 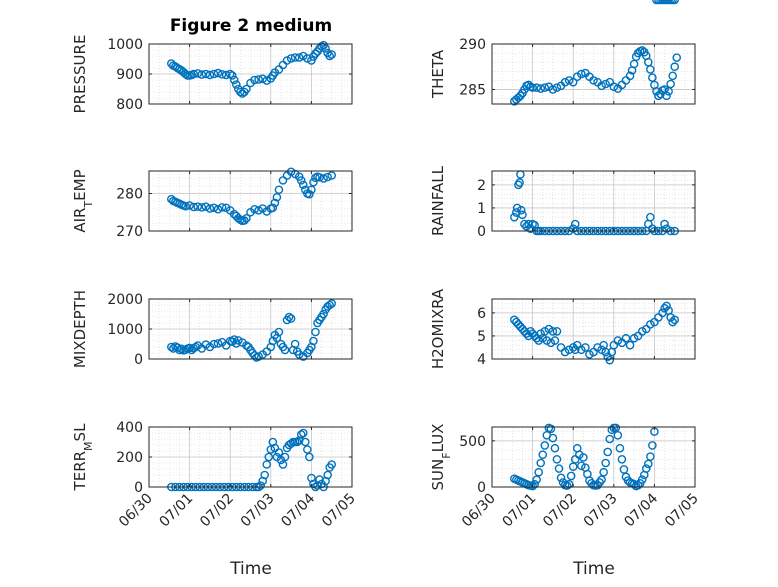 I want to click on y-axis-label: RAINFALL, so click(x=438, y=200).